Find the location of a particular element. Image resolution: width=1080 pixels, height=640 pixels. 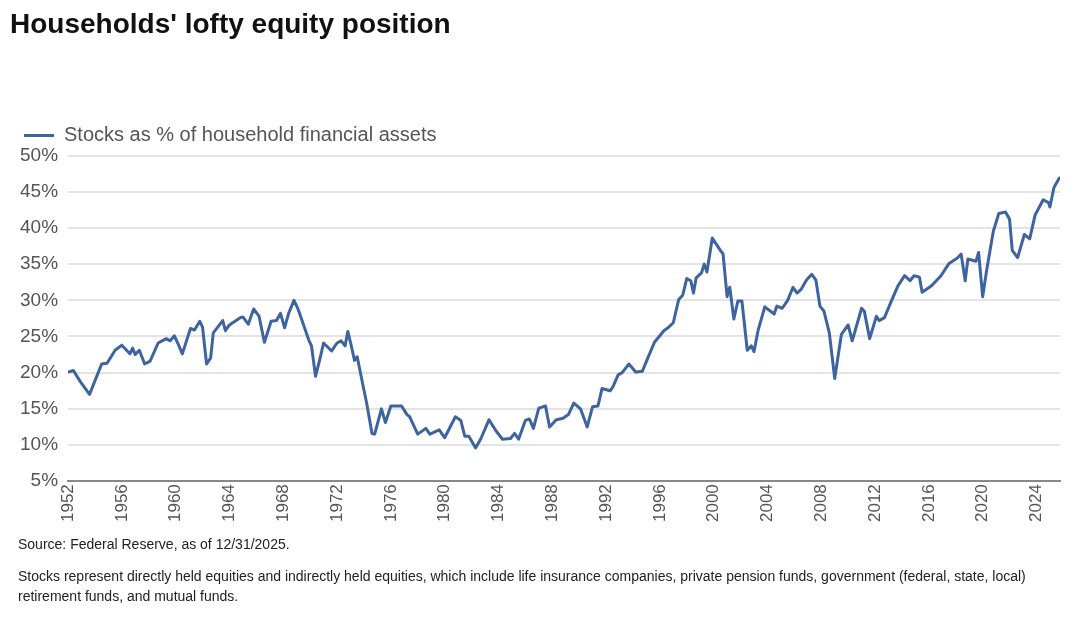

source-note: Source: Federal Reserve, as of 12/31/2025. is located at coordinates (154, 543).